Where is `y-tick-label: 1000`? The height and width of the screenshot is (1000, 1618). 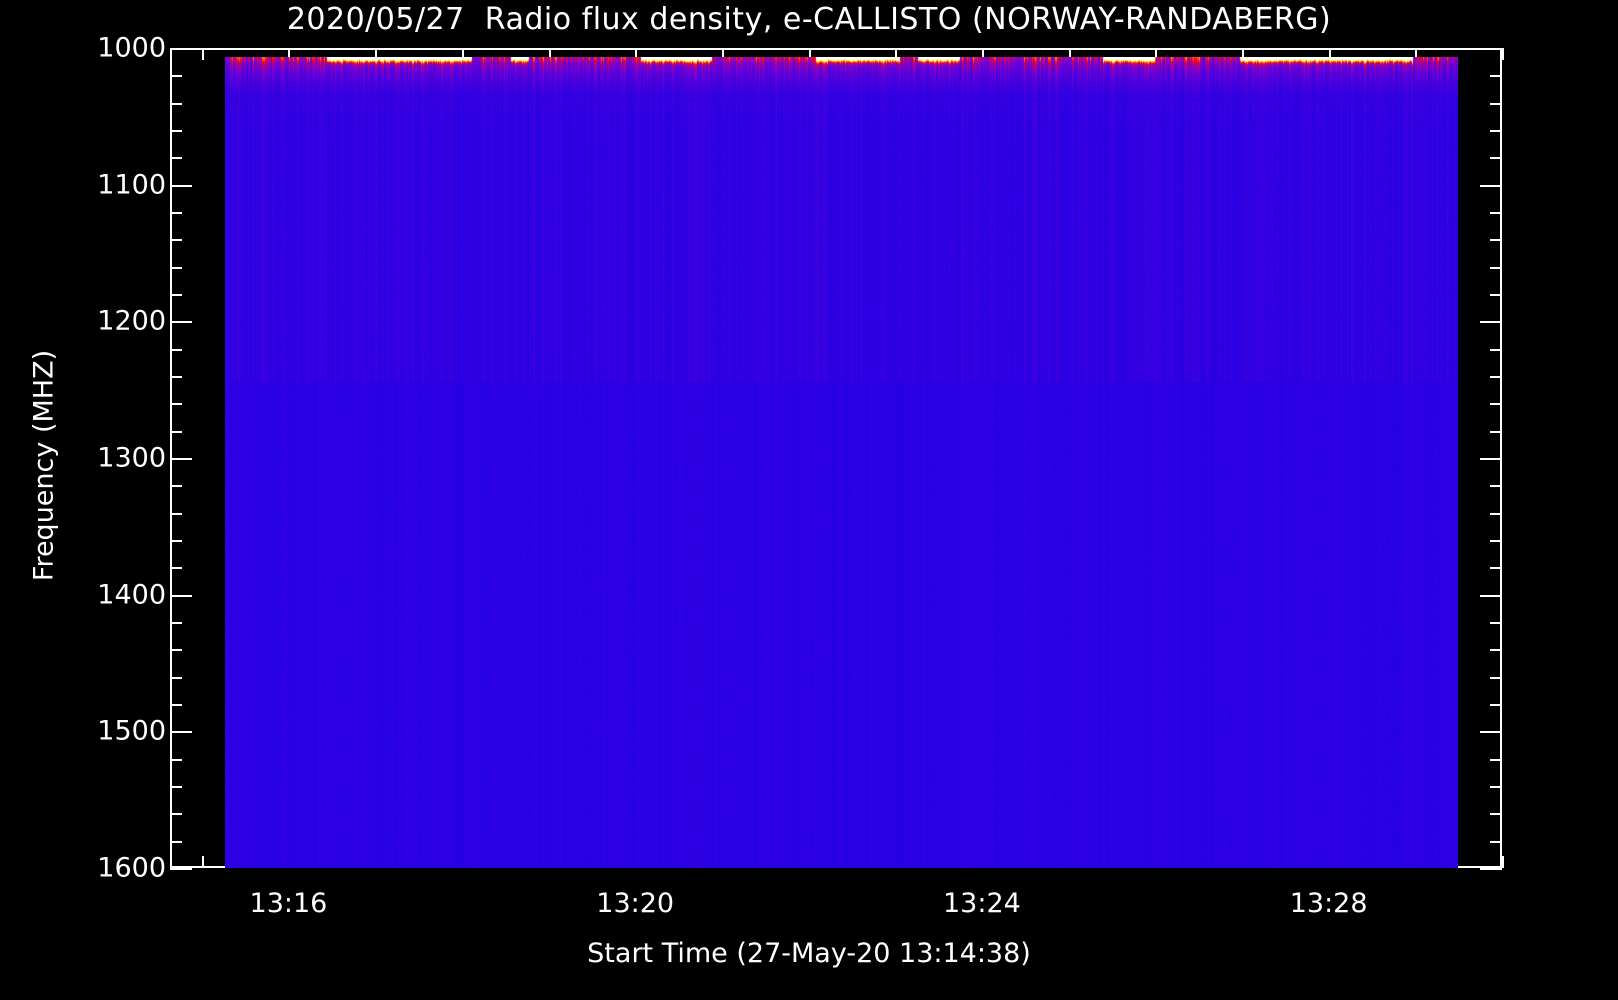 y-tick-label: 1000 is located at coordinates (131, 48).